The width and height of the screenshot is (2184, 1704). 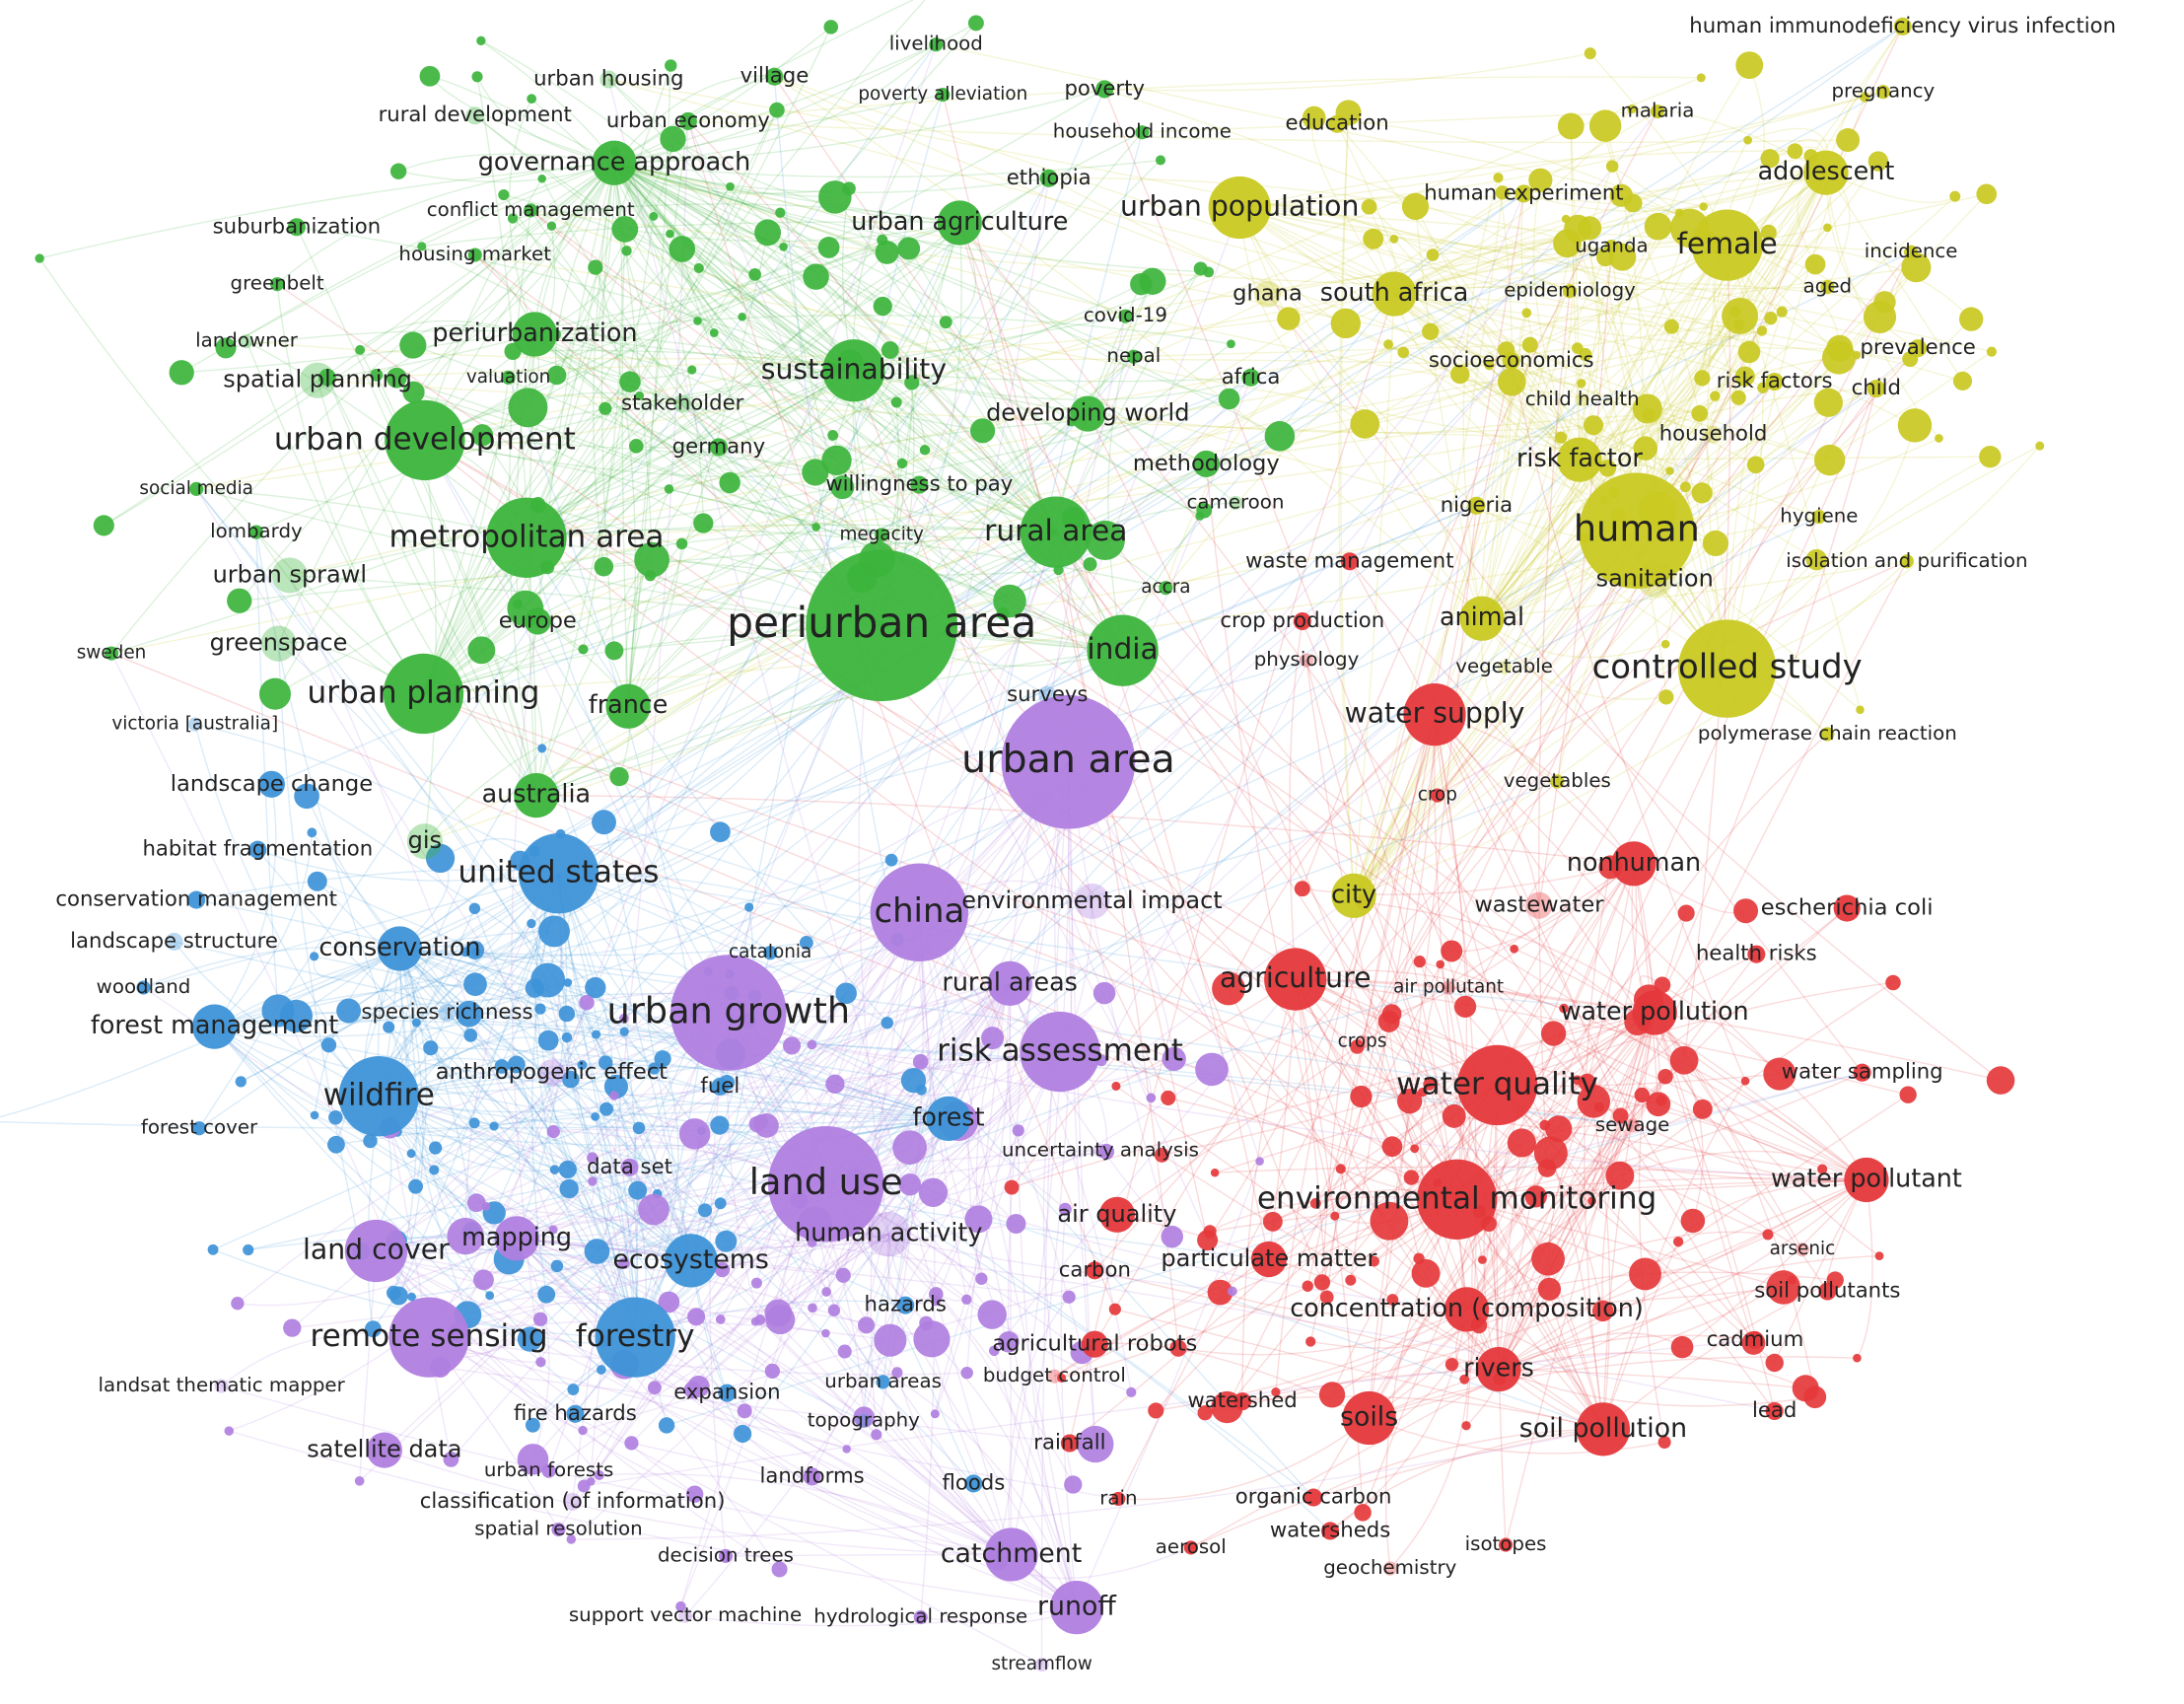 I want to click on node-label: crop production, so click(x=1302, y=620).